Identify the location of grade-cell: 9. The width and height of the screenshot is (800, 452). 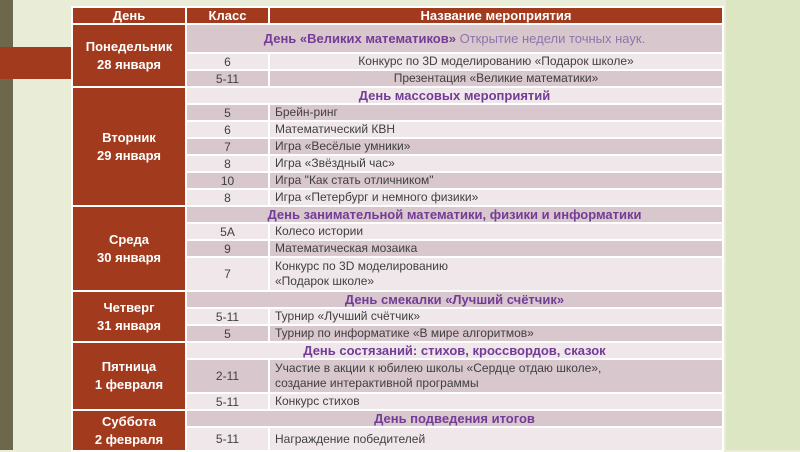
(227, 248).